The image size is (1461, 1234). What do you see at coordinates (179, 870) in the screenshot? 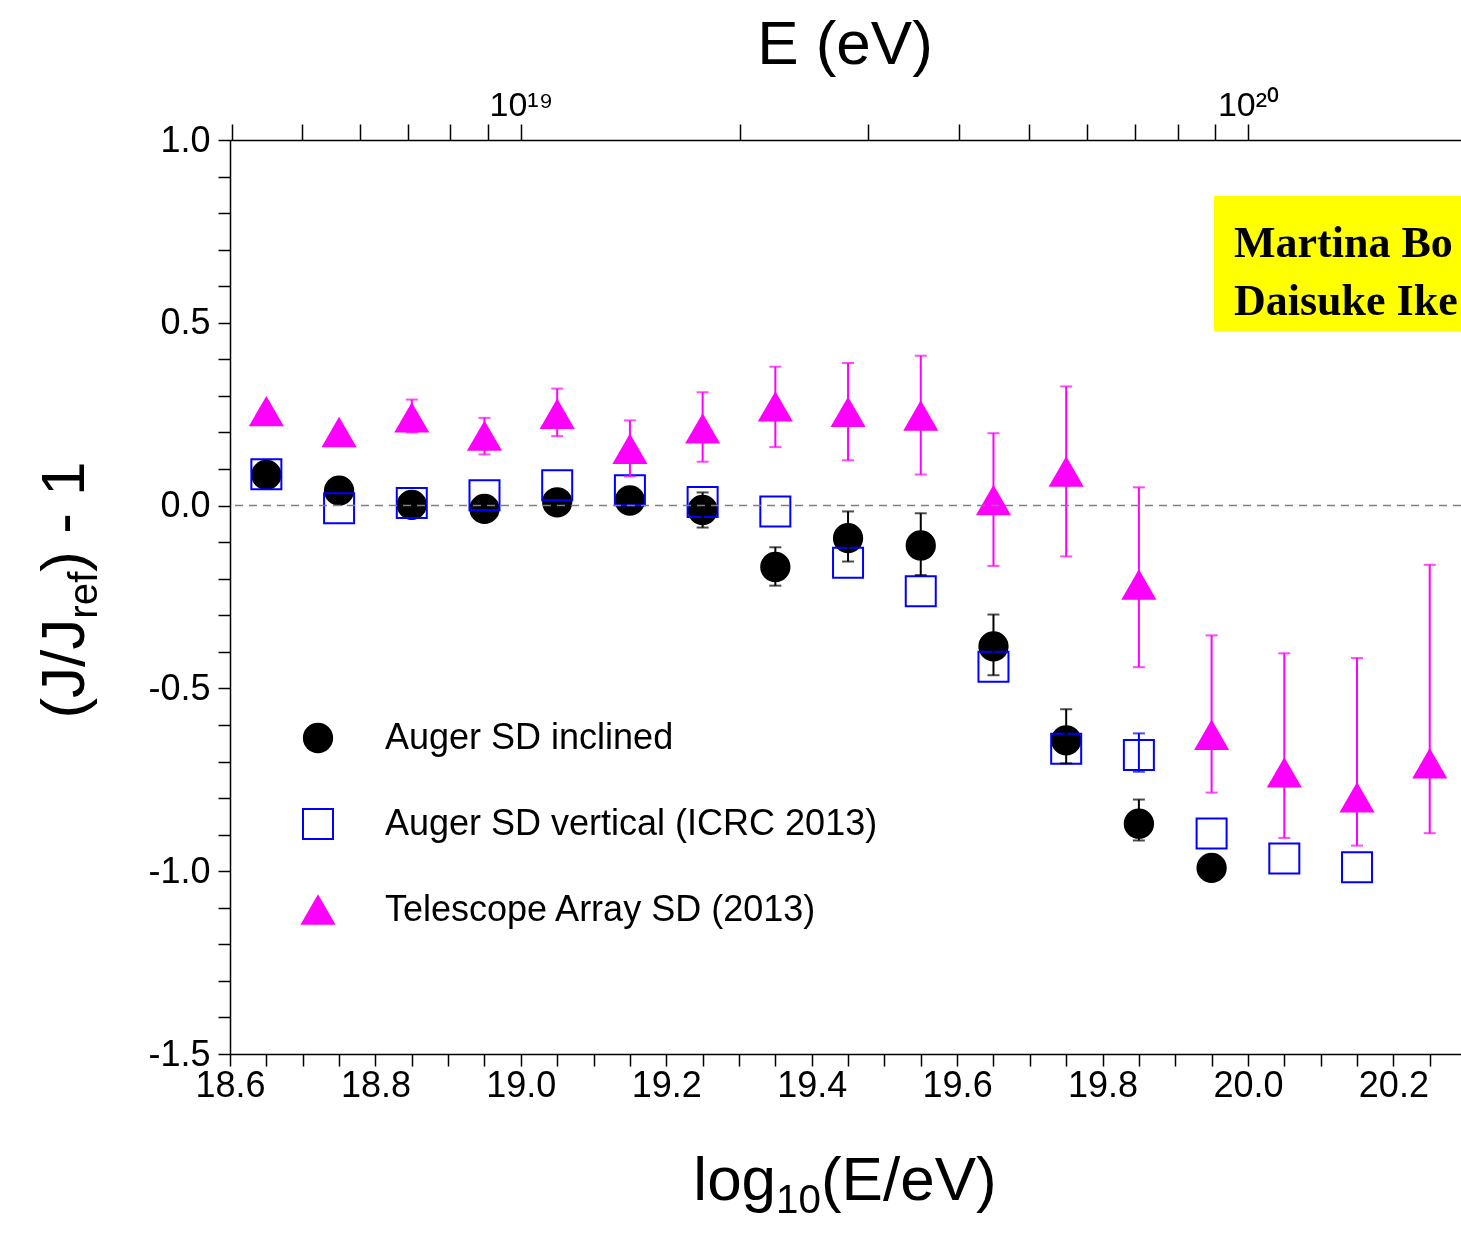
I see `y-tick-label: -1.0` at bounding box center [179, 870].